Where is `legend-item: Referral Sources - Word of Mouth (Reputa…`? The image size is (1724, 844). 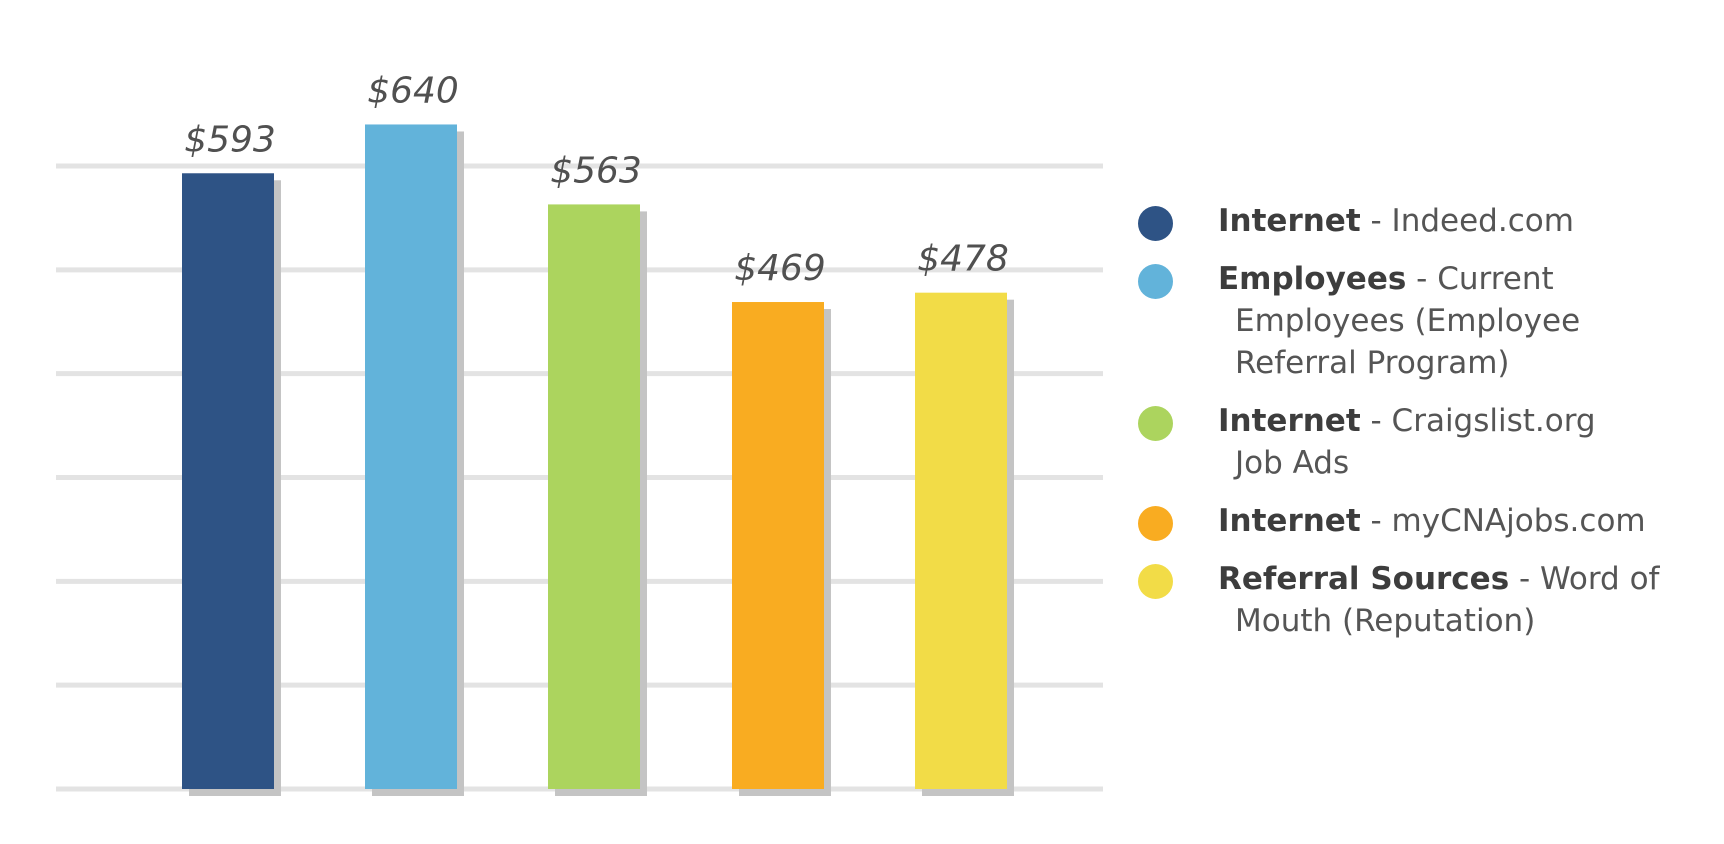
legend-item: Referral Sources - Word of Mouth (Reputa… is located at coordinates (1405, 600).